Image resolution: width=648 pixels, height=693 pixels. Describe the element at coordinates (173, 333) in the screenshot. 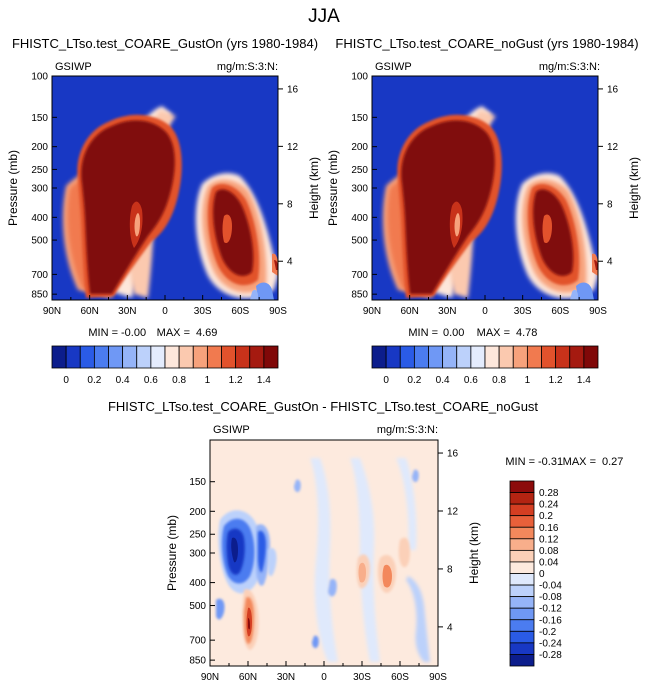

I see `panel-gust-on-max-label: MAX =` at that location.